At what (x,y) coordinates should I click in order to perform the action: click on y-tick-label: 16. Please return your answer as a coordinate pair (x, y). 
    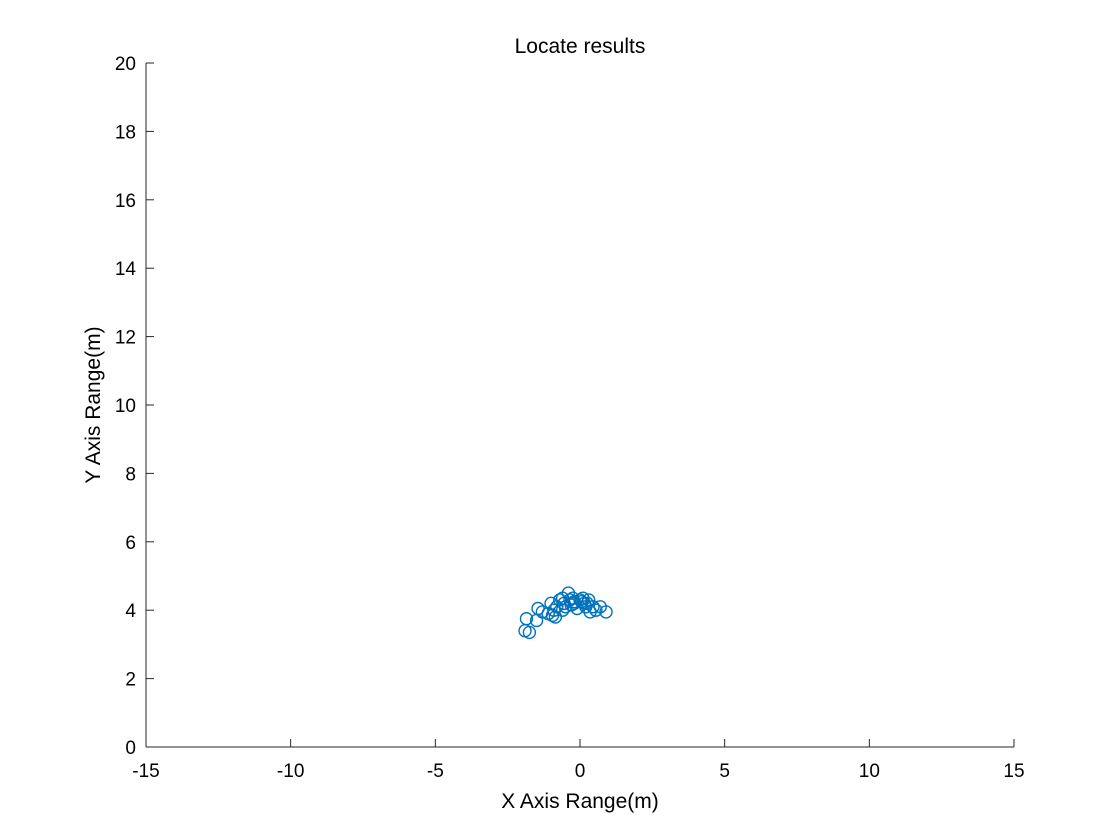
    Looking at the image, I should click on (125, 201).